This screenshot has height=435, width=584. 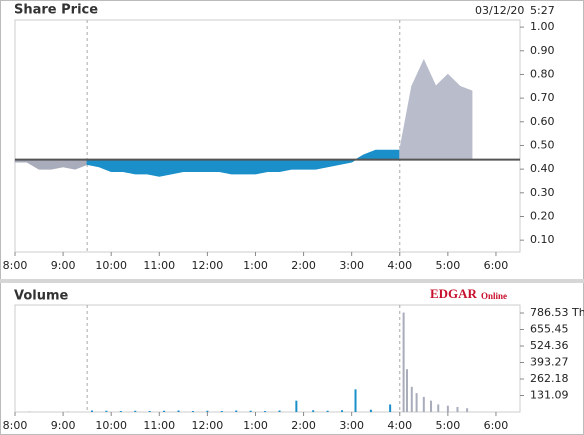 What do you see at coordinates (243, 163) in the screenshot?
I see `price-area` at bounding box center [243, 163].